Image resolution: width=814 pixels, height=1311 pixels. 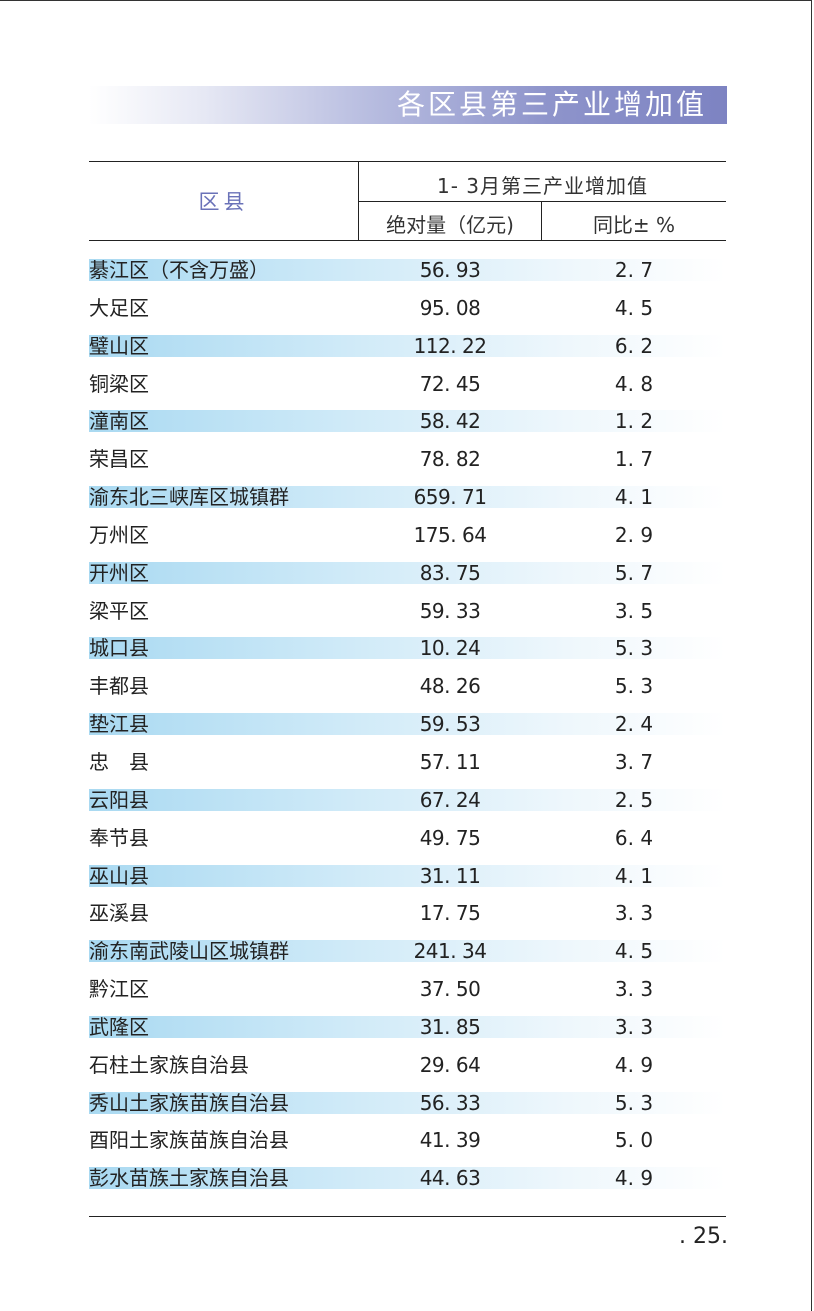 I want to click on yoy-growth: 4. 8, so click(x=634, y=383).